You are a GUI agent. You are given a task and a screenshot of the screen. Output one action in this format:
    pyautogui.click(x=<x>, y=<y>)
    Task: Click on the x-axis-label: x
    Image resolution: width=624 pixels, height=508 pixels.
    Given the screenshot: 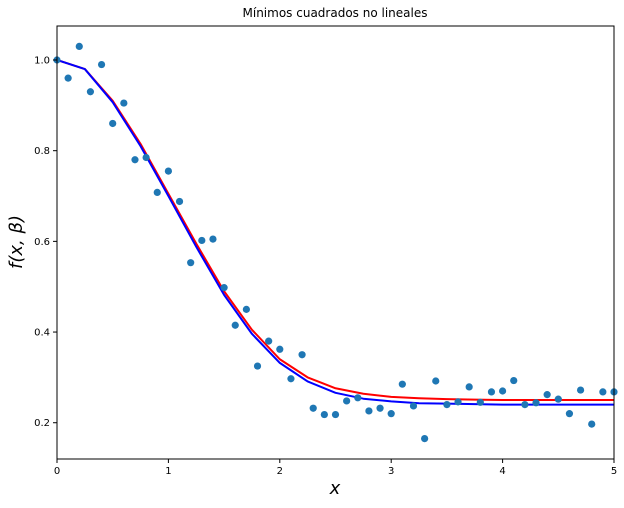 What is the action you would take?
    pyautogui.click(x=335, y=488)
    